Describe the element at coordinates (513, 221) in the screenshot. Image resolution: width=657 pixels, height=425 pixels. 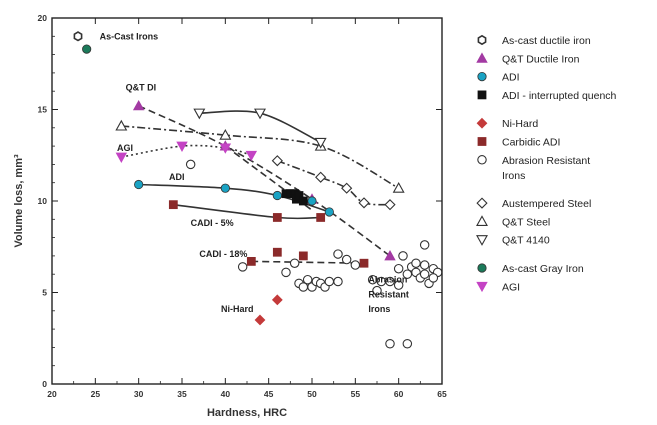
I see `legend-item-qandt-steel: Q&T Steel` at that location.